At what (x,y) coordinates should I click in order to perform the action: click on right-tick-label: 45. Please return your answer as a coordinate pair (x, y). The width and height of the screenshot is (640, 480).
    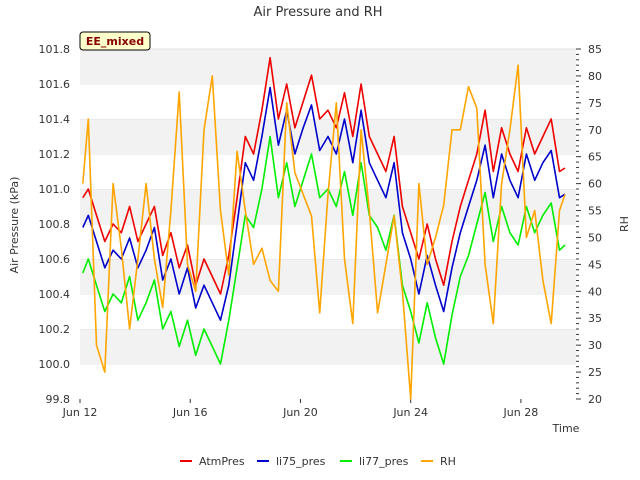
    Looking at the image, I should click on (595, 264).